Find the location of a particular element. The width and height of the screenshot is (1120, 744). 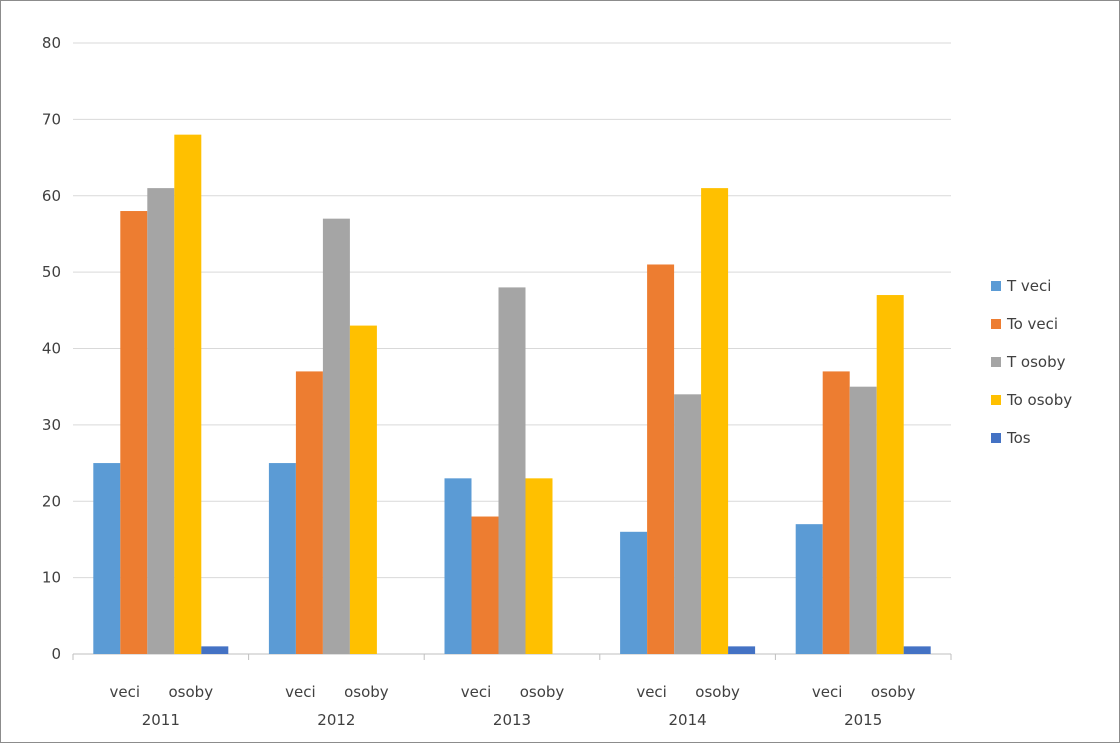

bar-t-osoby-2012 is located at coordinates (336, 436).